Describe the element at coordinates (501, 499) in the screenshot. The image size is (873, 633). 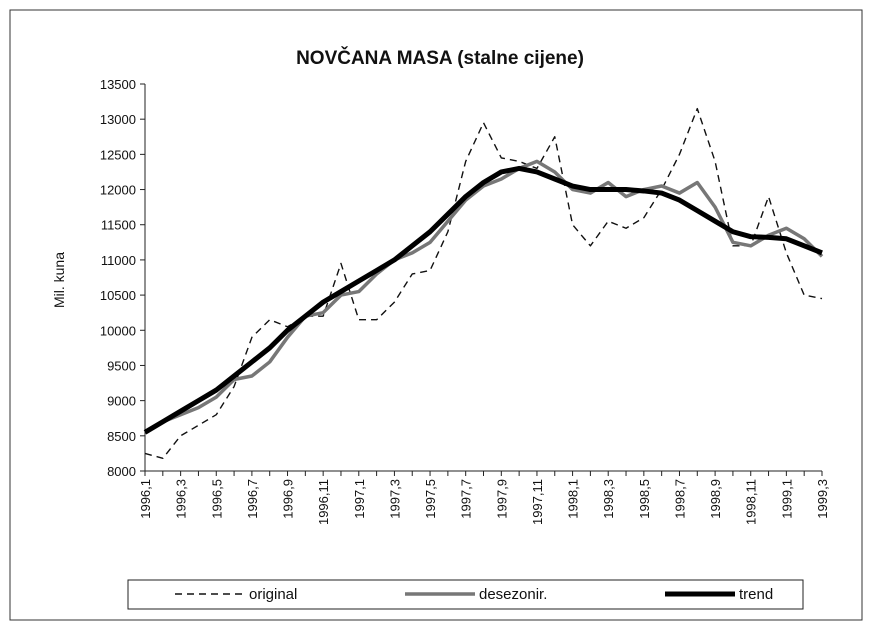
I see `x-tick-label: 1997,9` at that location.